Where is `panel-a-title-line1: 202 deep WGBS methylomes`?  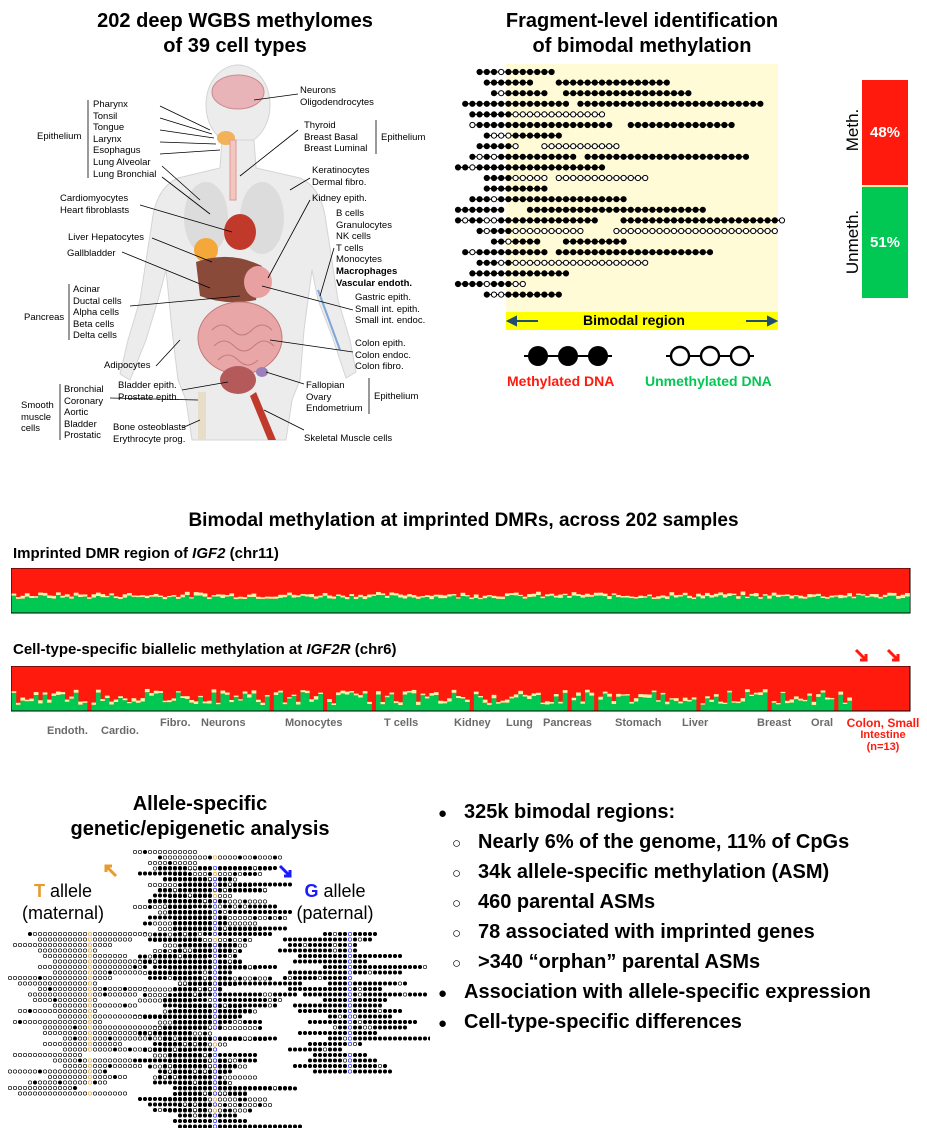
panel-a-title-line1: 202 deep WGBS methylomes is located at coordinates (235, 21).